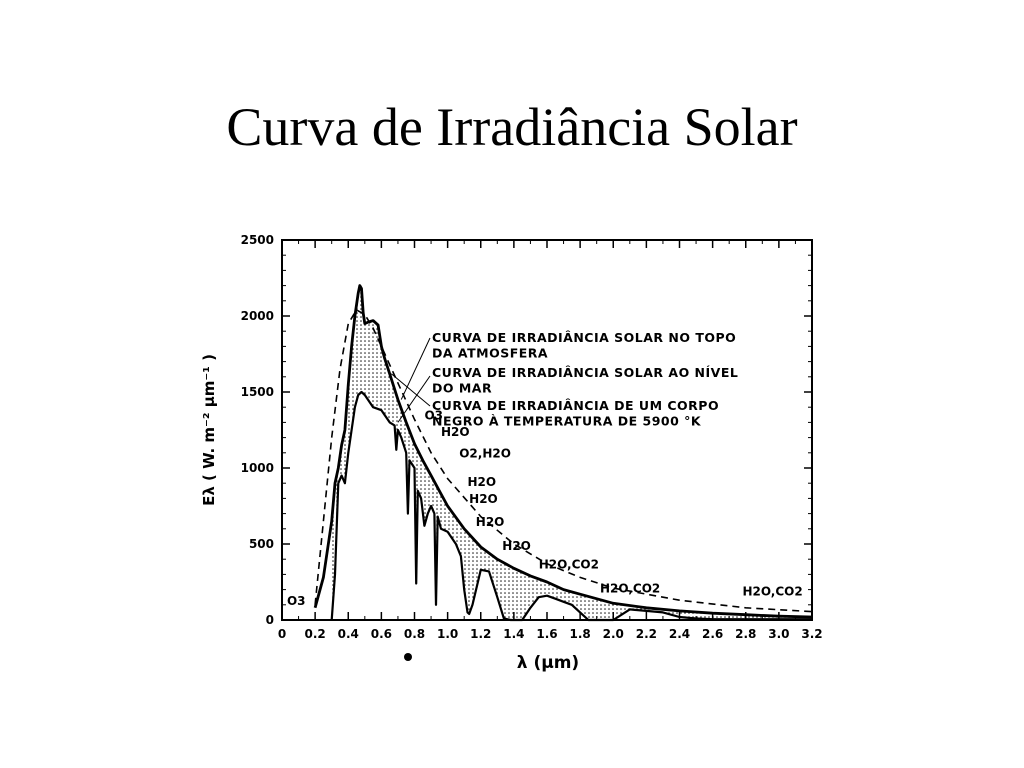 This screenshot has width=1024, height=768. Describe the element at coordinates (261, 544) in the screenshot. I see `y-tick-label: 500` at that location.